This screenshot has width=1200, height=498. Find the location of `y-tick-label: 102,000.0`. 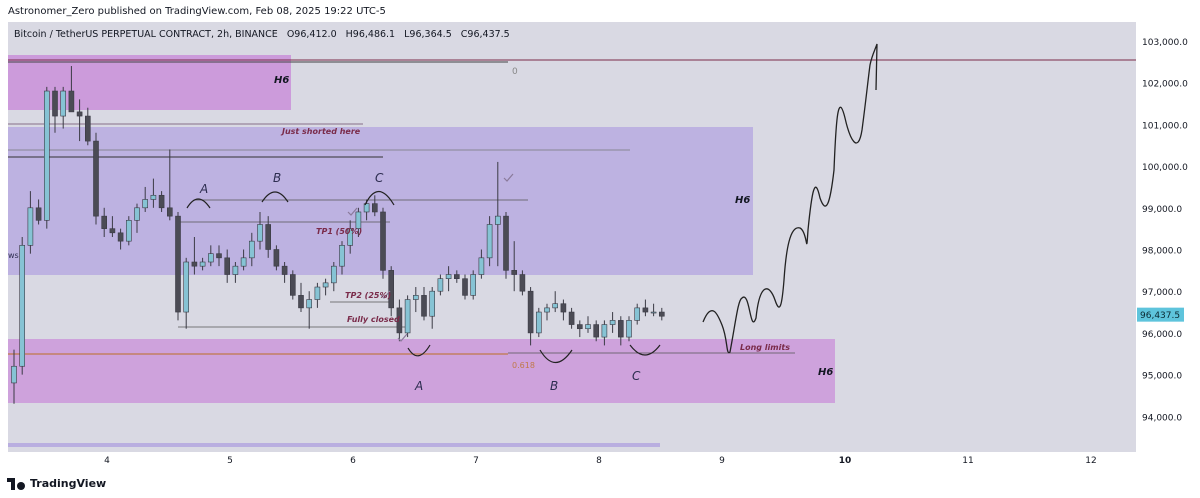

y-tick-label: 102,000.0 is located at coordinates (1165, 85).